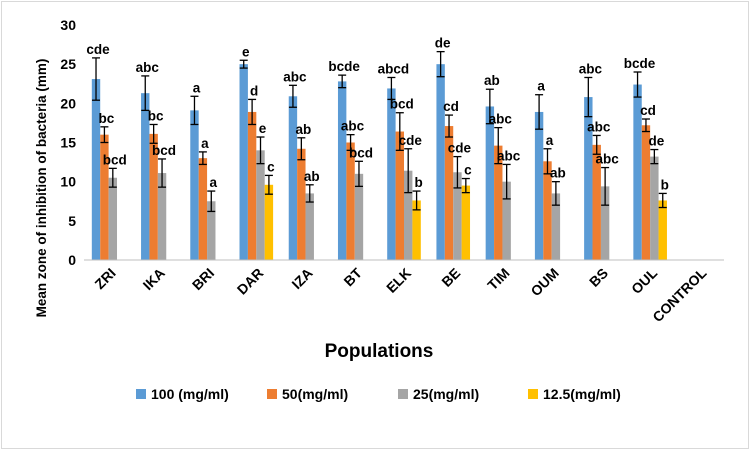  Describe the element at coordinates (72, 260) in the screenshot. I see `y-tick-label: 0` at that location.